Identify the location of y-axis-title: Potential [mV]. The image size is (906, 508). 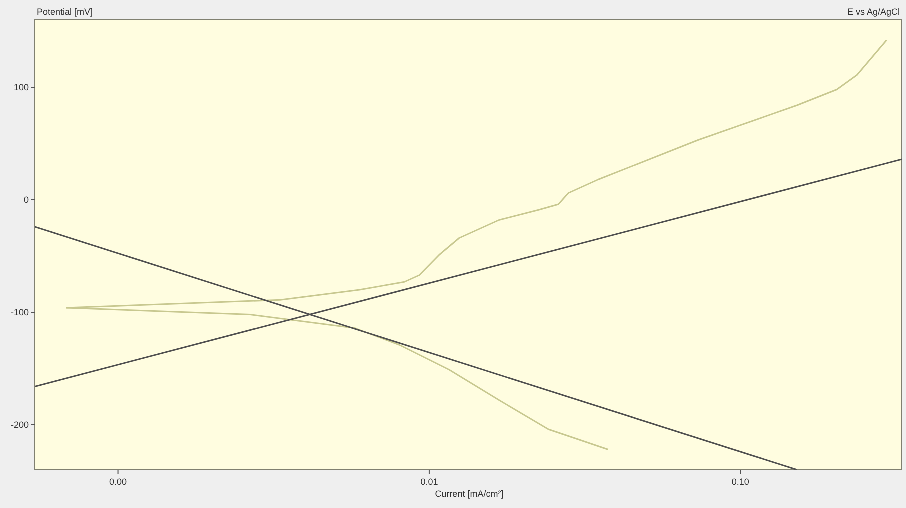
(65, 12).